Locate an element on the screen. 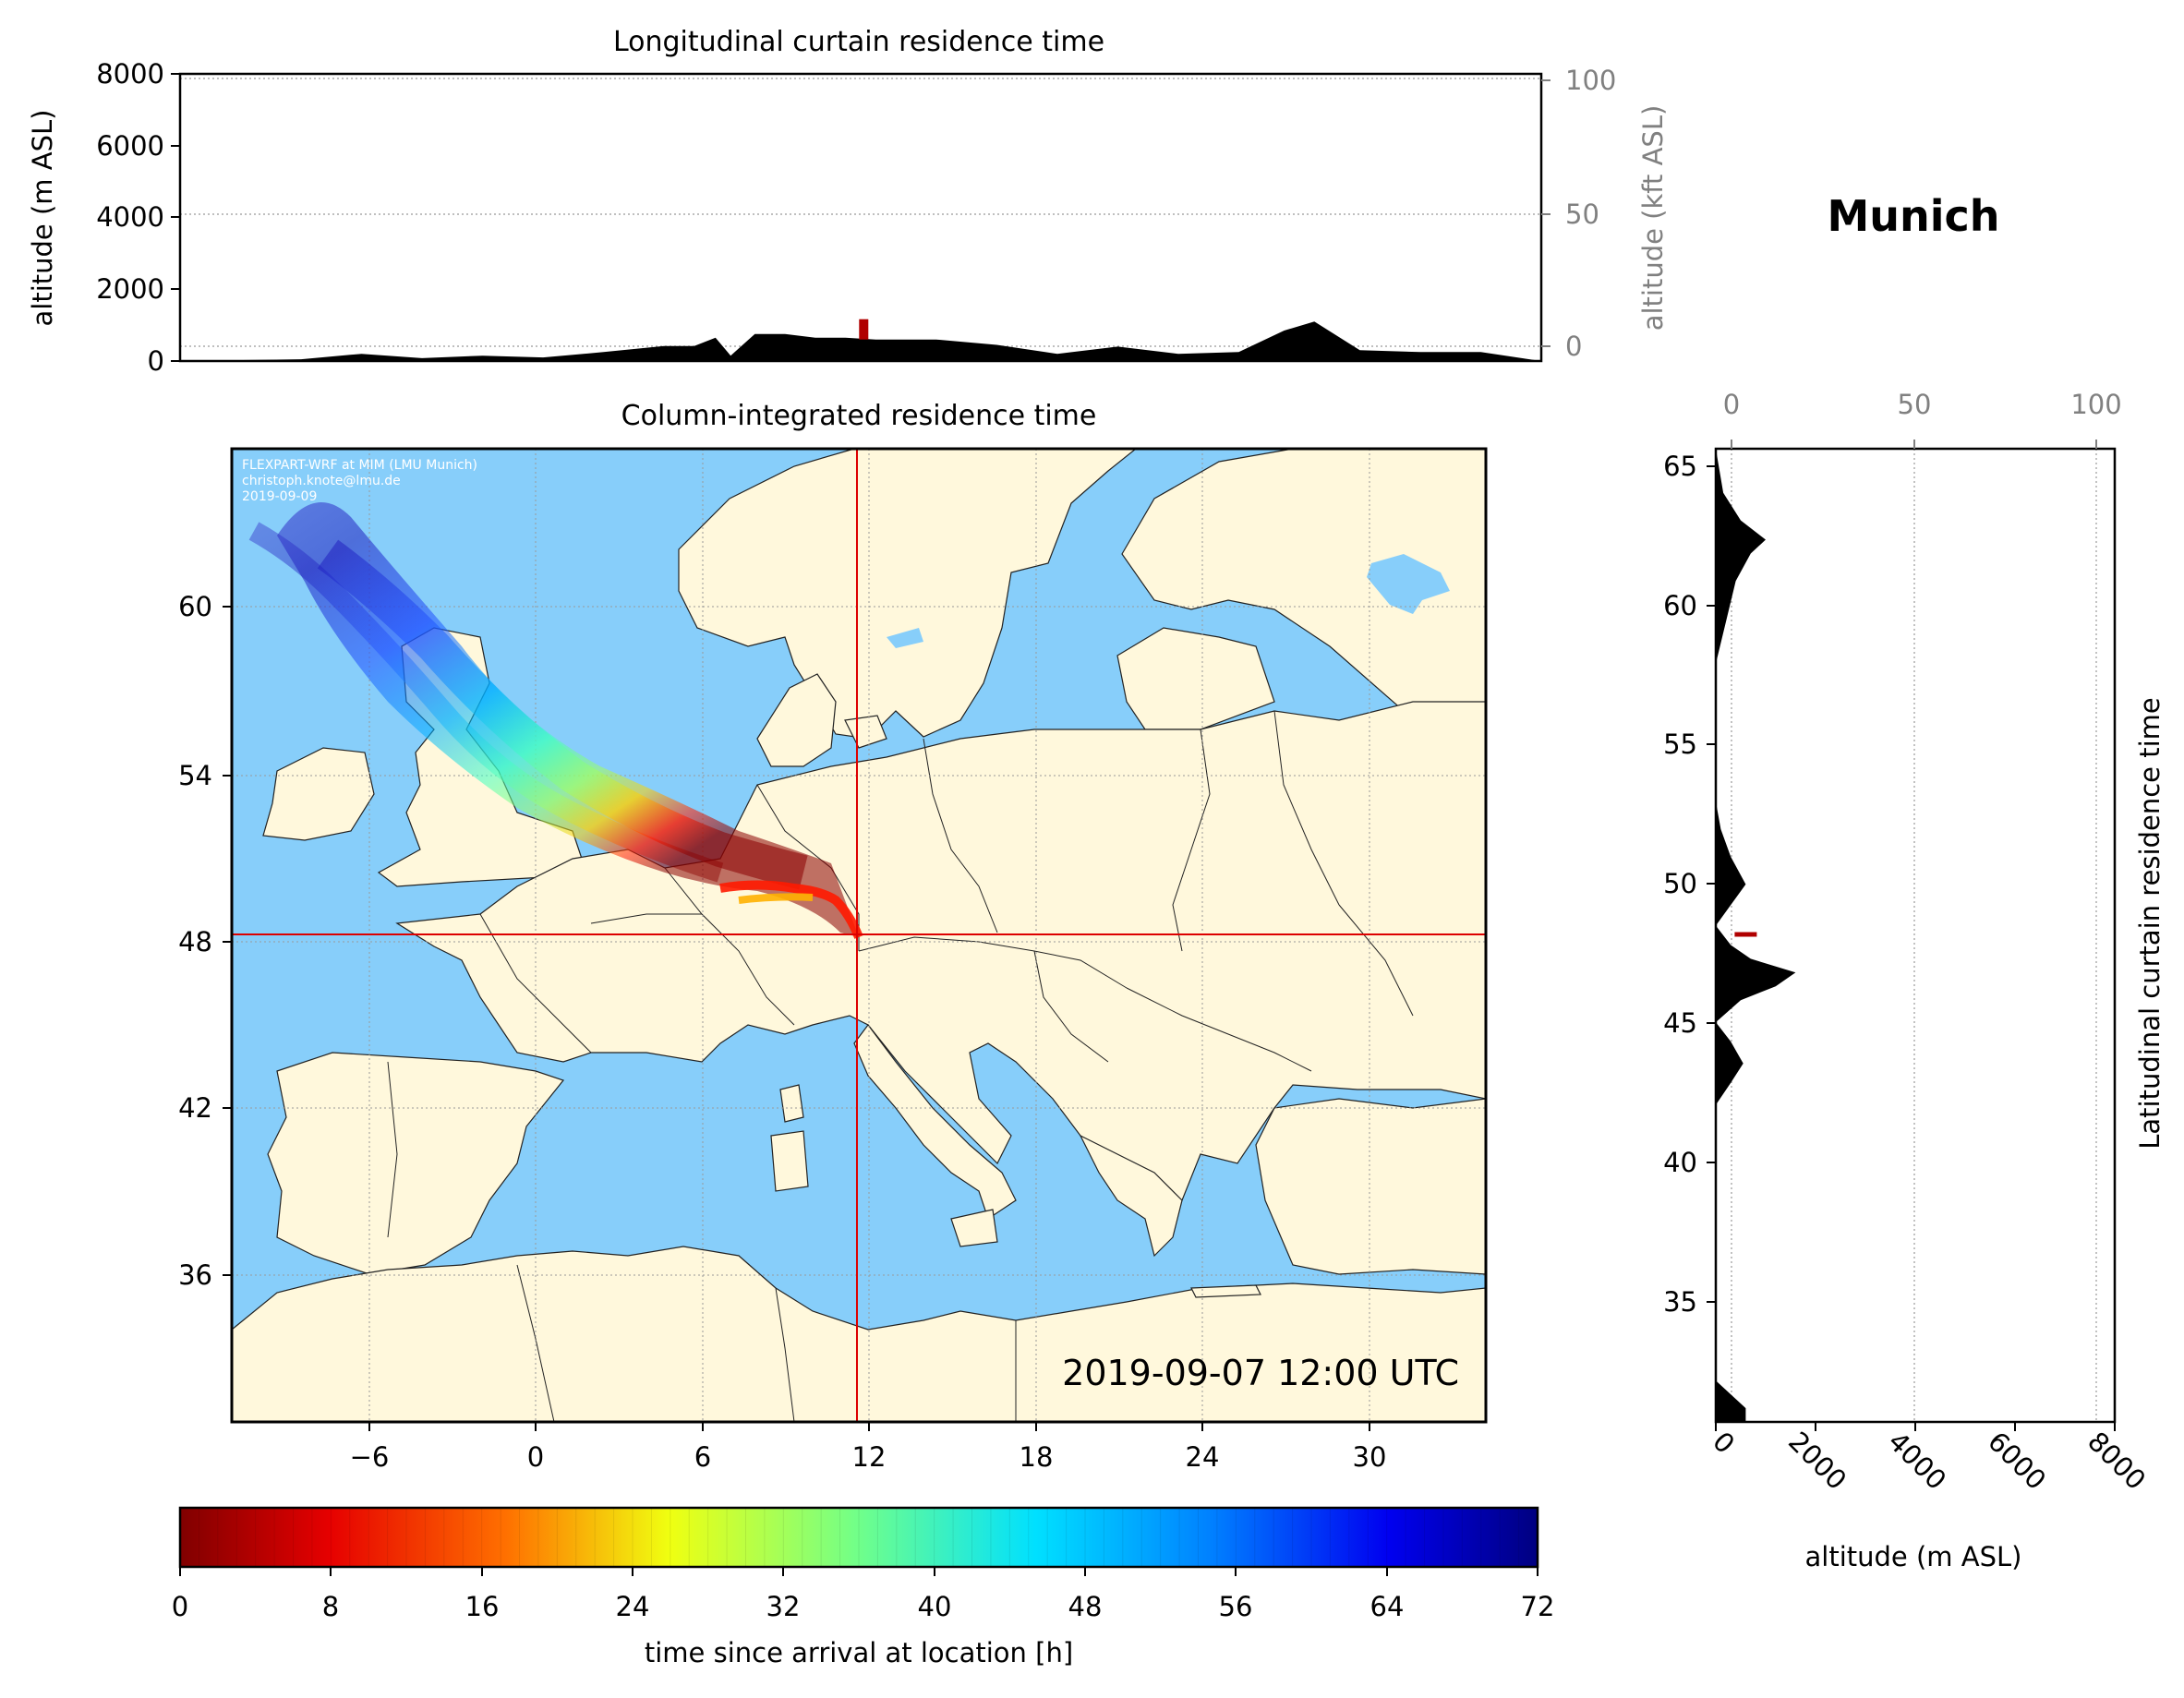 The image size is (2184, 1698). side-ylabel-right: Latitudinal curtain residence time is located at coordinates (2150, 923).